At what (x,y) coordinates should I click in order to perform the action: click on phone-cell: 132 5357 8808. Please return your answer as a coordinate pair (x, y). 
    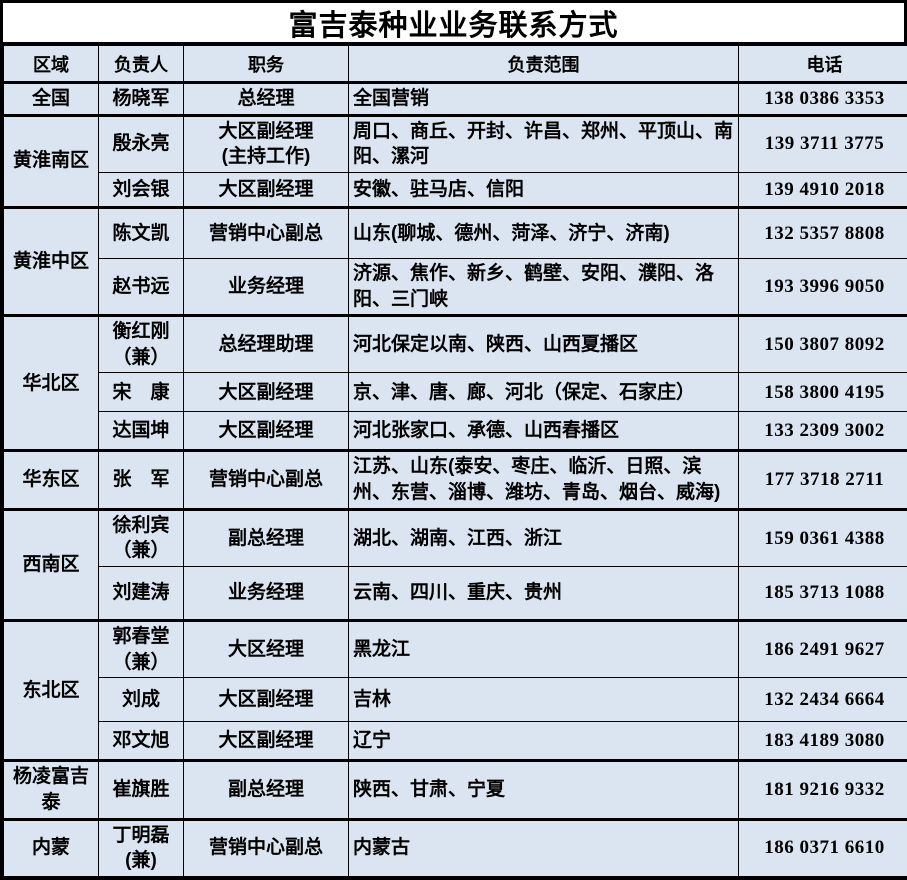
    Looking at the image, I should click on (823, 232).